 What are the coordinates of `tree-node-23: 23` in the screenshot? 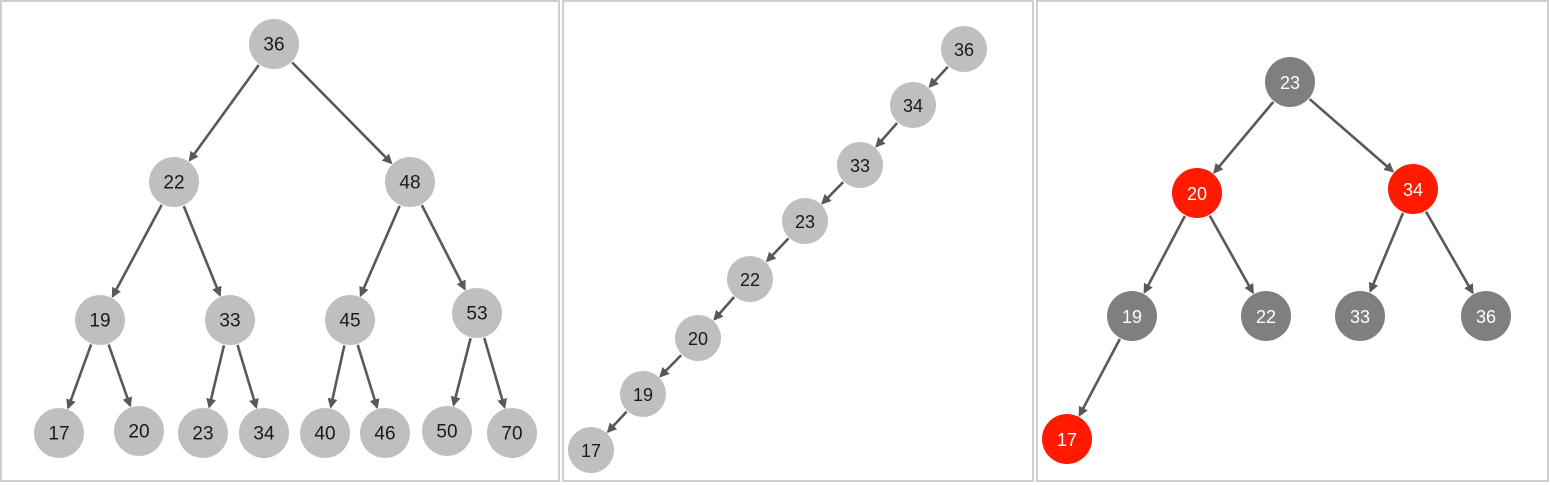 It's located at (1290, 82).